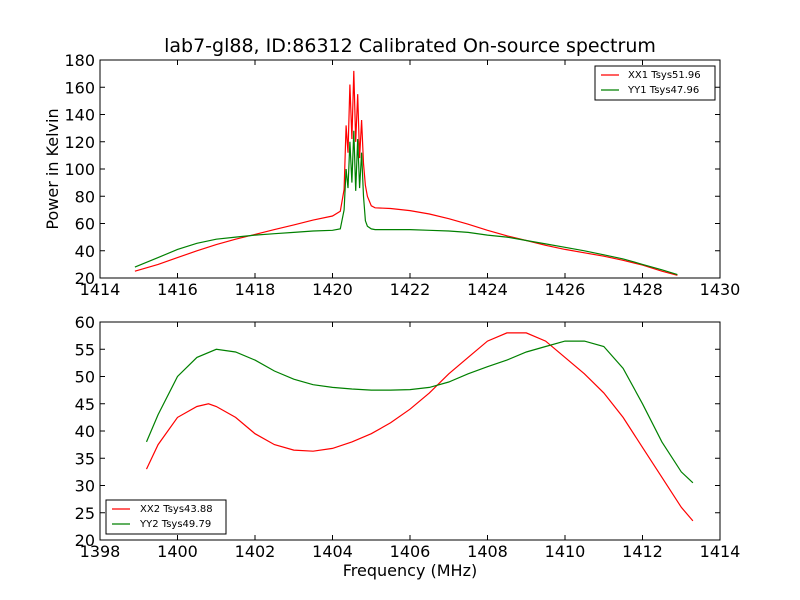 This screenshot has height=600, width=800. What do you see at coordinates (177, 551) in the screenshot?
I see `bottom-x-tick-label: 1400` at bounding box center [177, 551].